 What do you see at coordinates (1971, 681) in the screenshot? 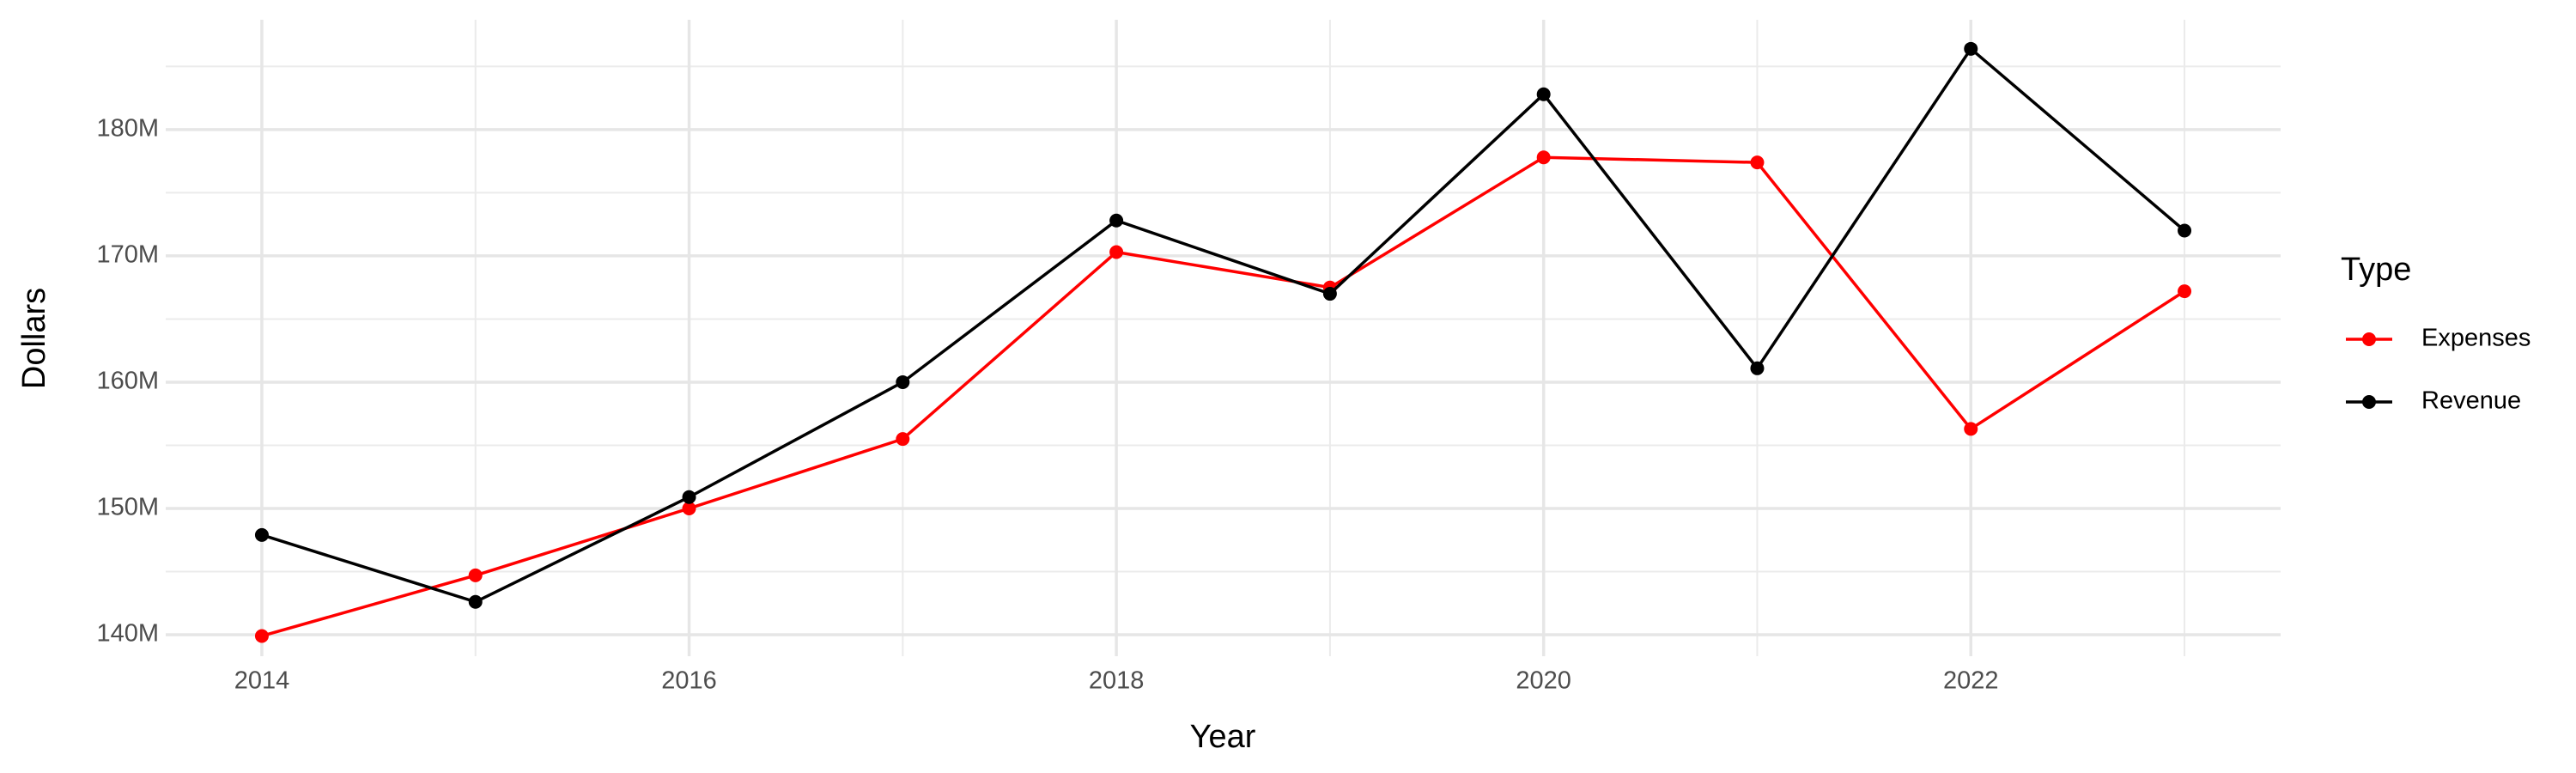
I see `x-tick-label: 2022` at bounding box center [1971, 681].